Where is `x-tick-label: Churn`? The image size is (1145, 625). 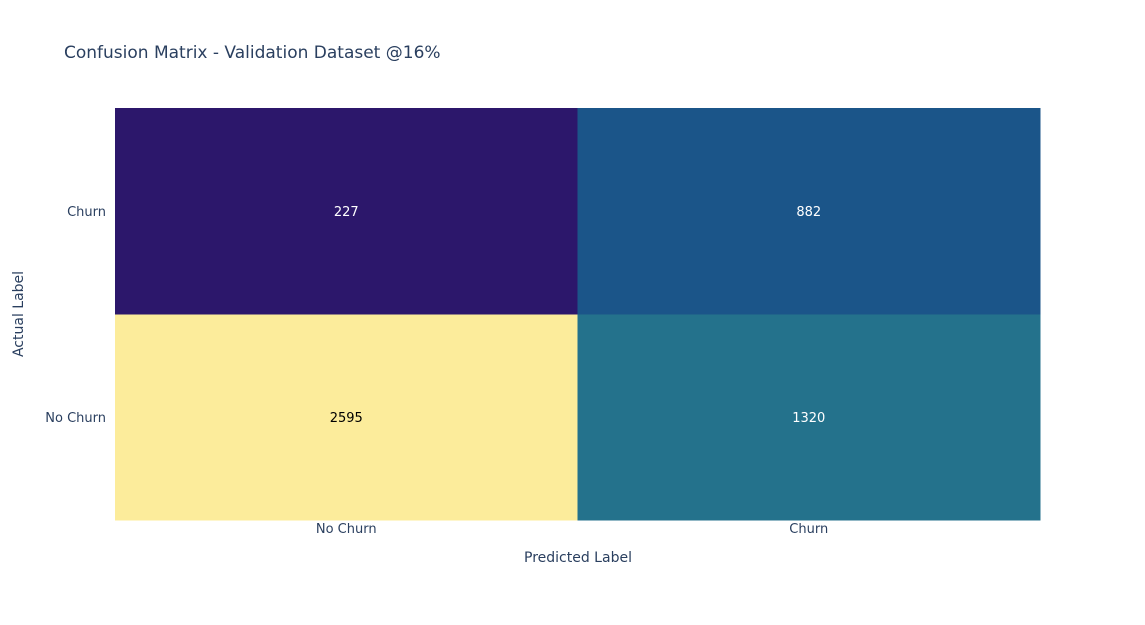
x-tick-label: Churn is located at coordinates (808, 529).